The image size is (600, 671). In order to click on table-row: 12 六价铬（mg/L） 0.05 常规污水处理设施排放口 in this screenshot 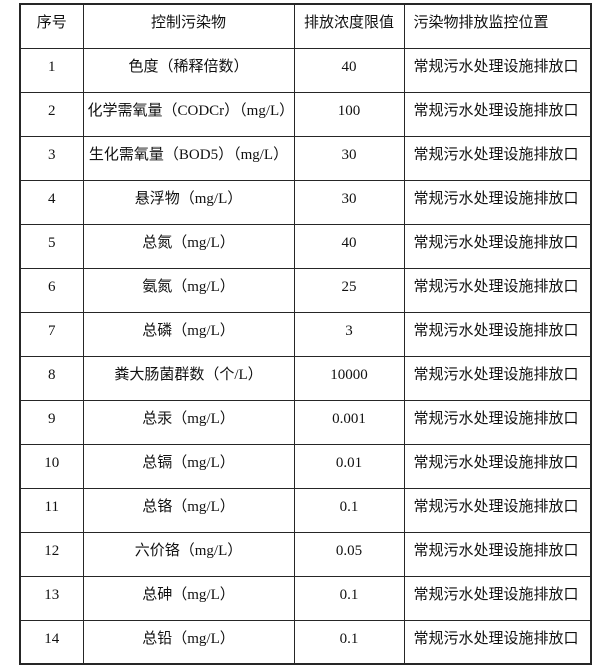, I will do `click(305, 554)`.